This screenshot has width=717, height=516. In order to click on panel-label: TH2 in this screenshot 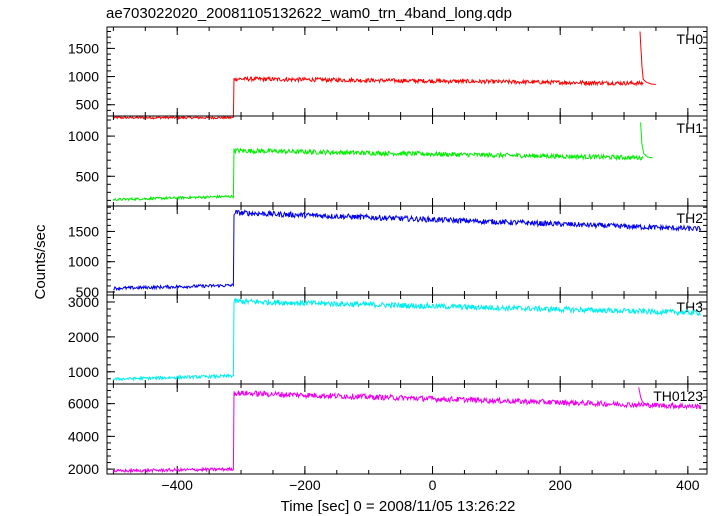, I will do `click(690, 218)`.